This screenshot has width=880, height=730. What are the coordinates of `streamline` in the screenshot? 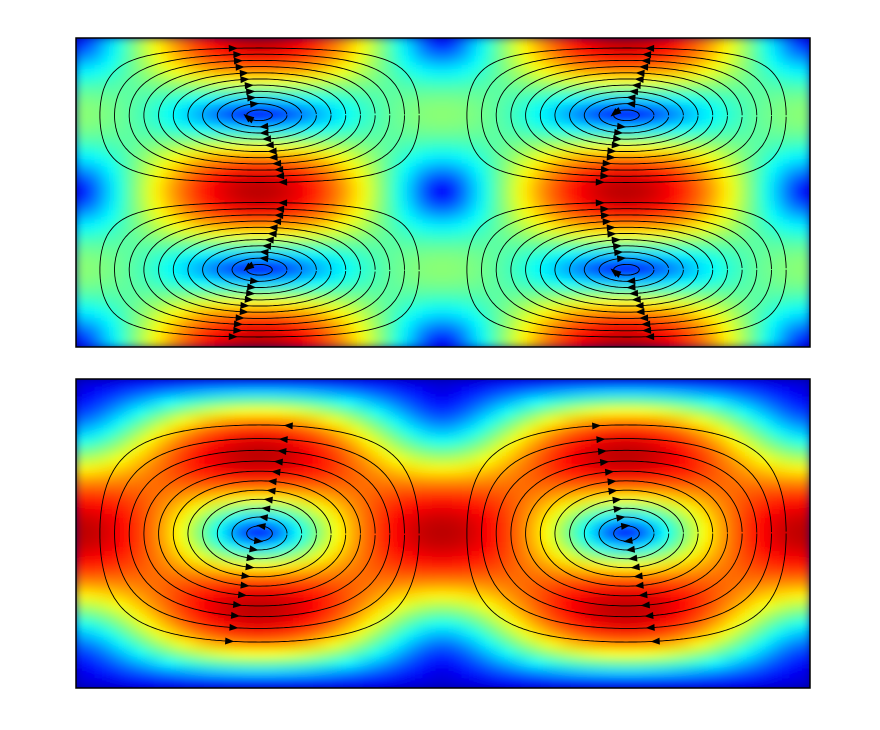 It's located at (626, 533).